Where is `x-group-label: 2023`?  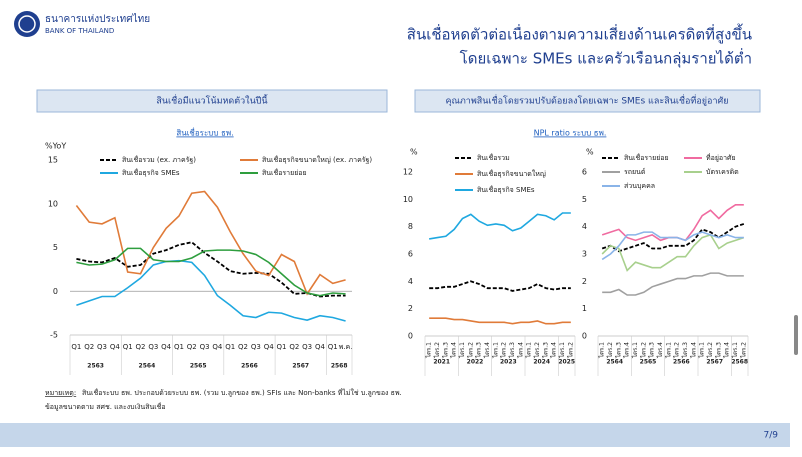
x-group-label: 2023 is located at coordinates (508, 362).